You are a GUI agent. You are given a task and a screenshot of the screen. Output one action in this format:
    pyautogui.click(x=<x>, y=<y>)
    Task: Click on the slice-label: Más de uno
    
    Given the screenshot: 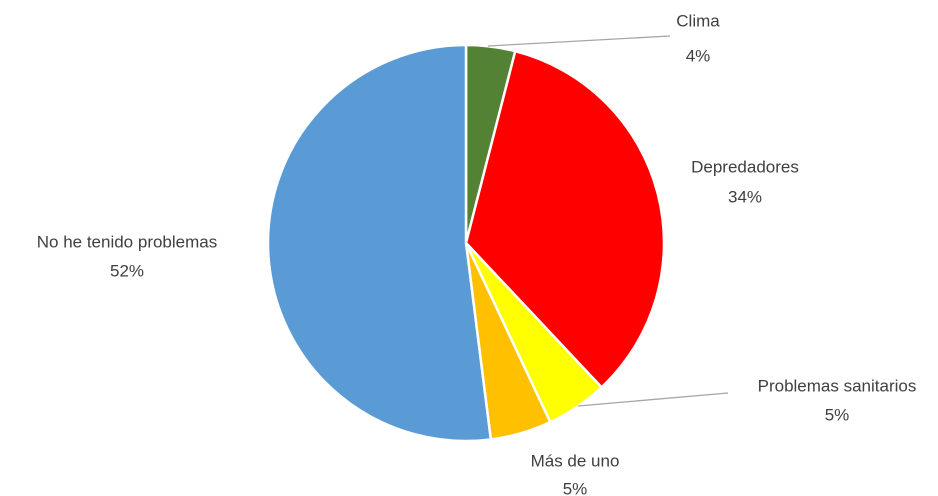 What is the action you would take?
    pyautogui.click(x=575, y=460)
    